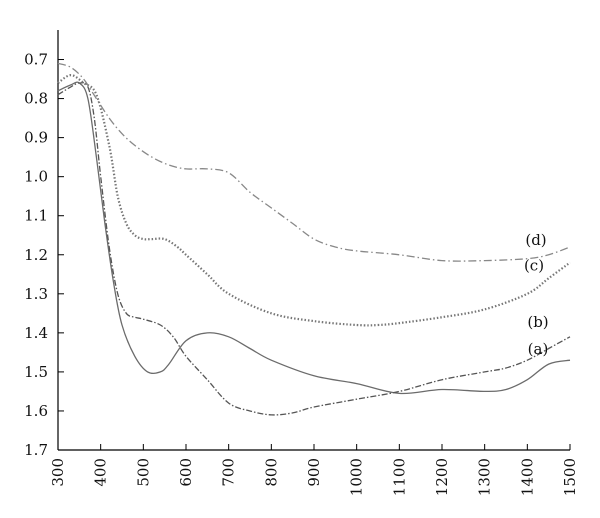 Image resolution: width=600 pixels, height=518 pixels. I want to click on y-tick-label: 1.6, so click(36, 411).